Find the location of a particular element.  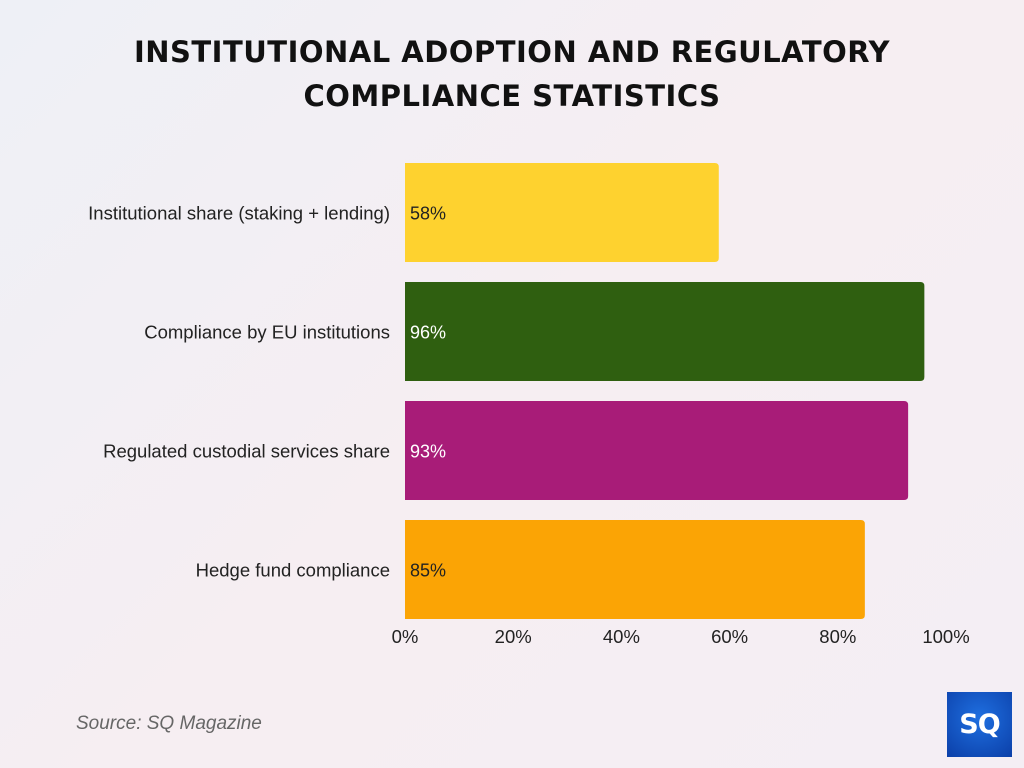

x-tick-label: 20% is located at coordinates (513, 636).